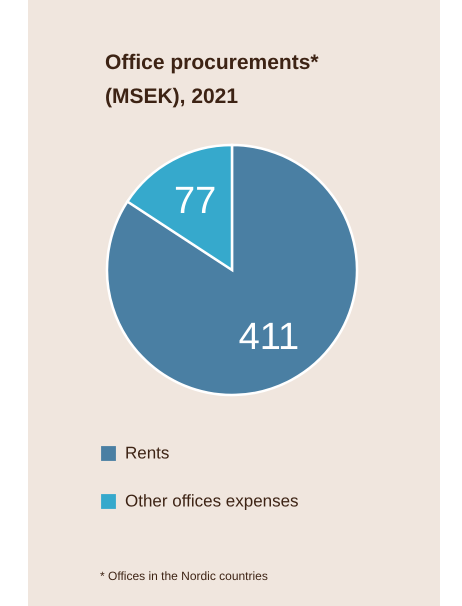  What do you see at coordinates (147, 453) in the screenshot?
I see `legend-label: Rents` at bounding box center [147, 453].